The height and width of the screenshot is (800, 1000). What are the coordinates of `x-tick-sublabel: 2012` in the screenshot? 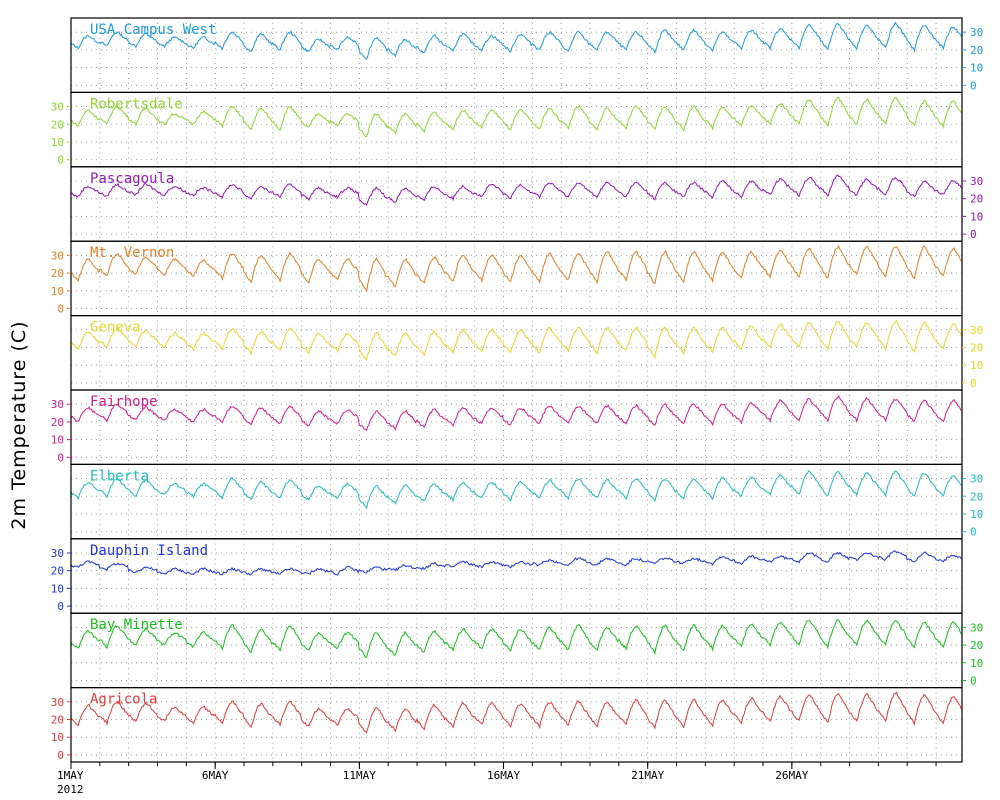 It's located at (70, 789).